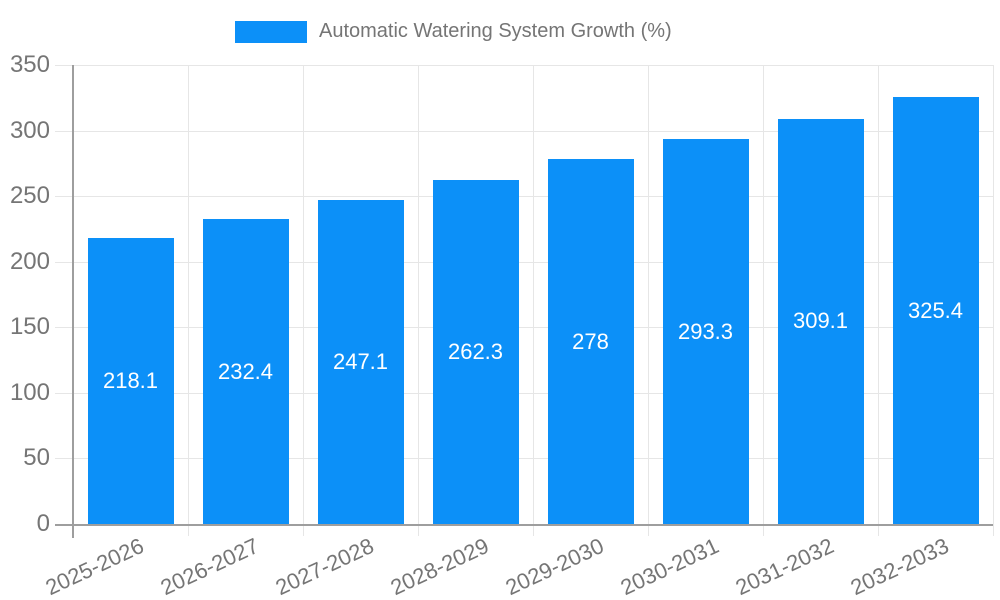 Image resolution: width=1000 pixels, height=600 pixels. I want to click on bar: 293.3, so click(705, 331).